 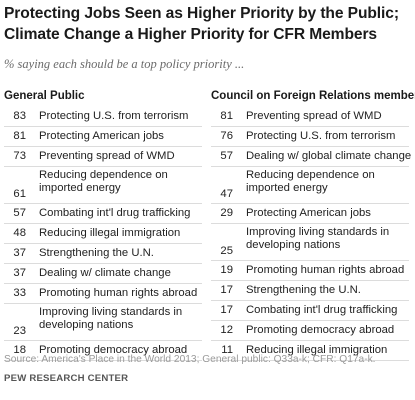 I want to click on list-item: 81 Protecting American jobs, so click(x=103, y=136).